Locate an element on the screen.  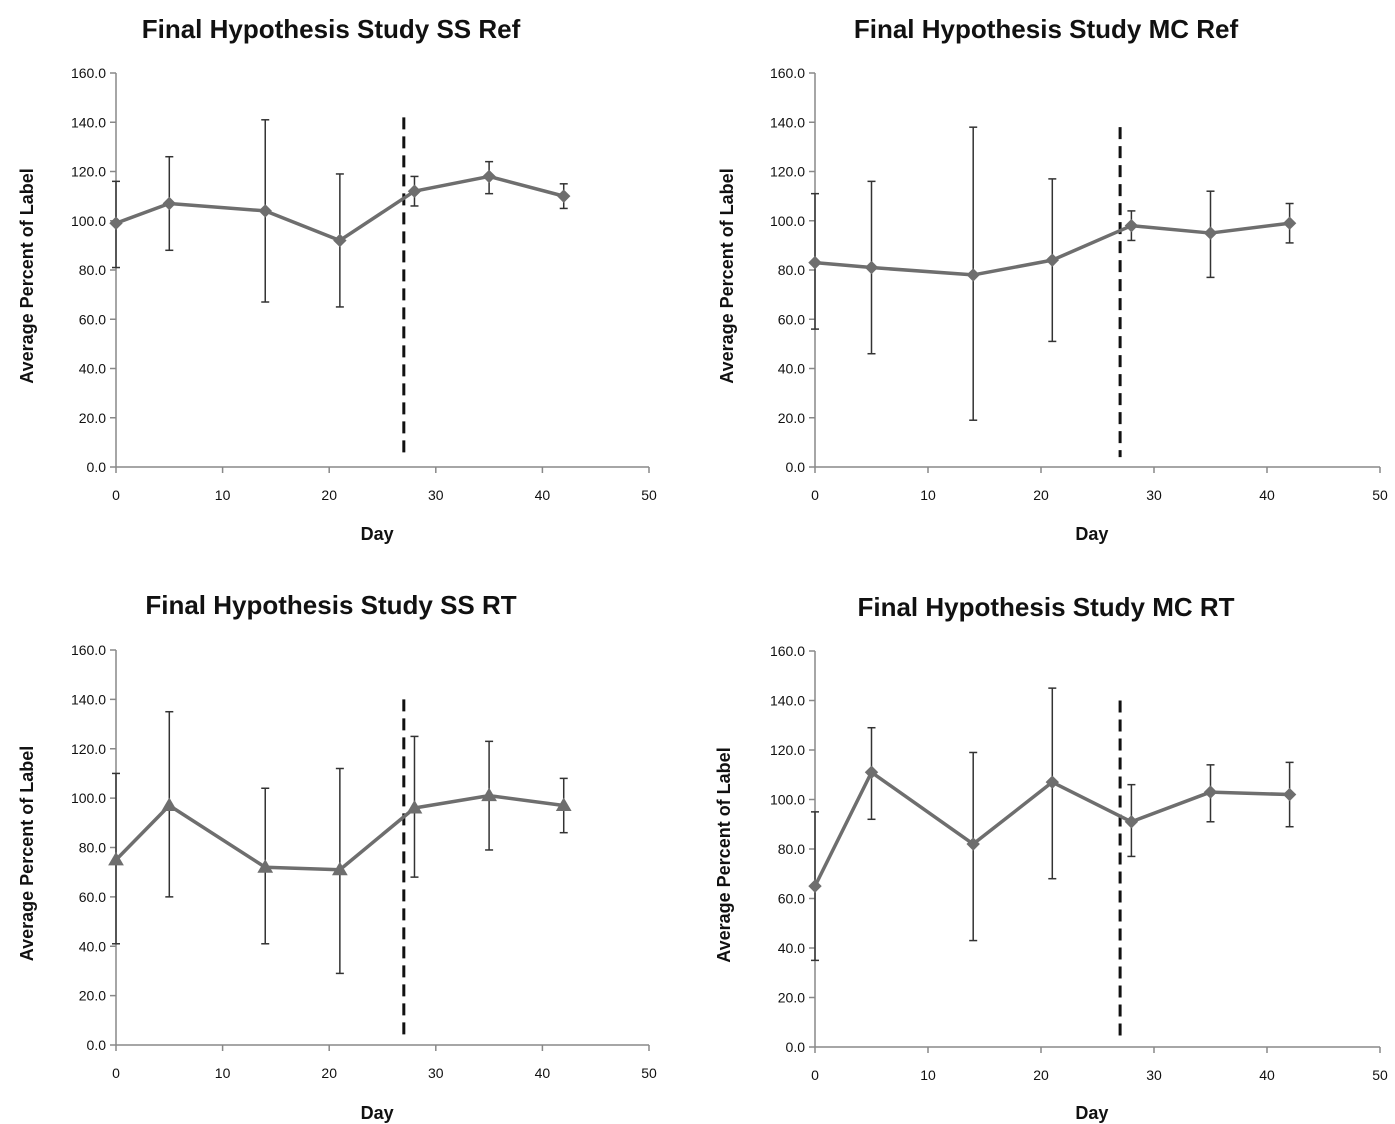
chart-title: Final Hypothesis Study MC RT is located at coordinates (1045, 607).